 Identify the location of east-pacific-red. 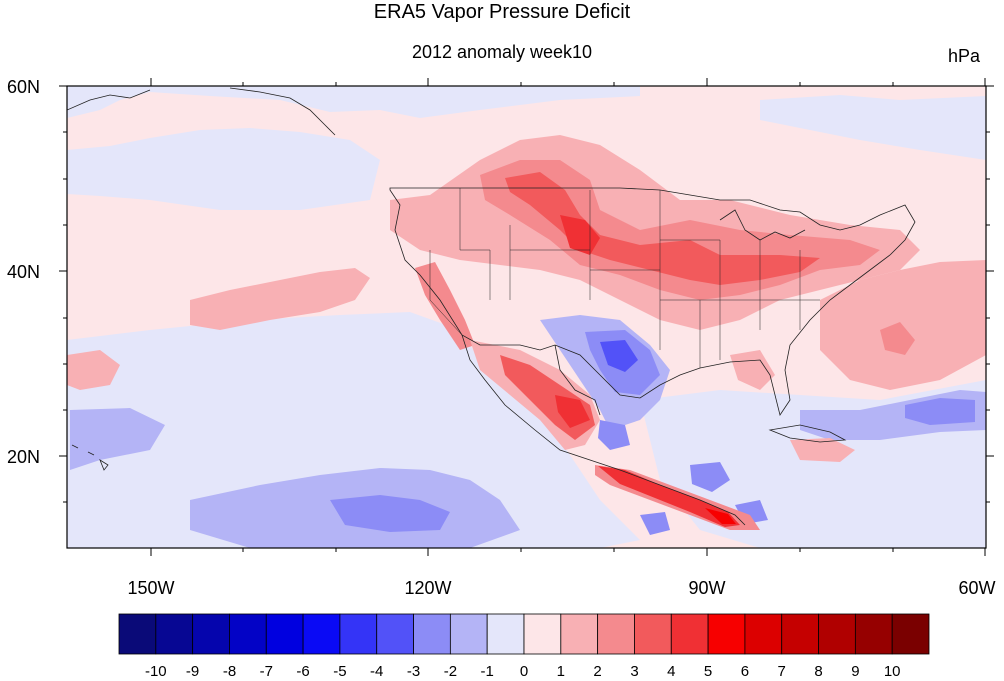
(93, 370).